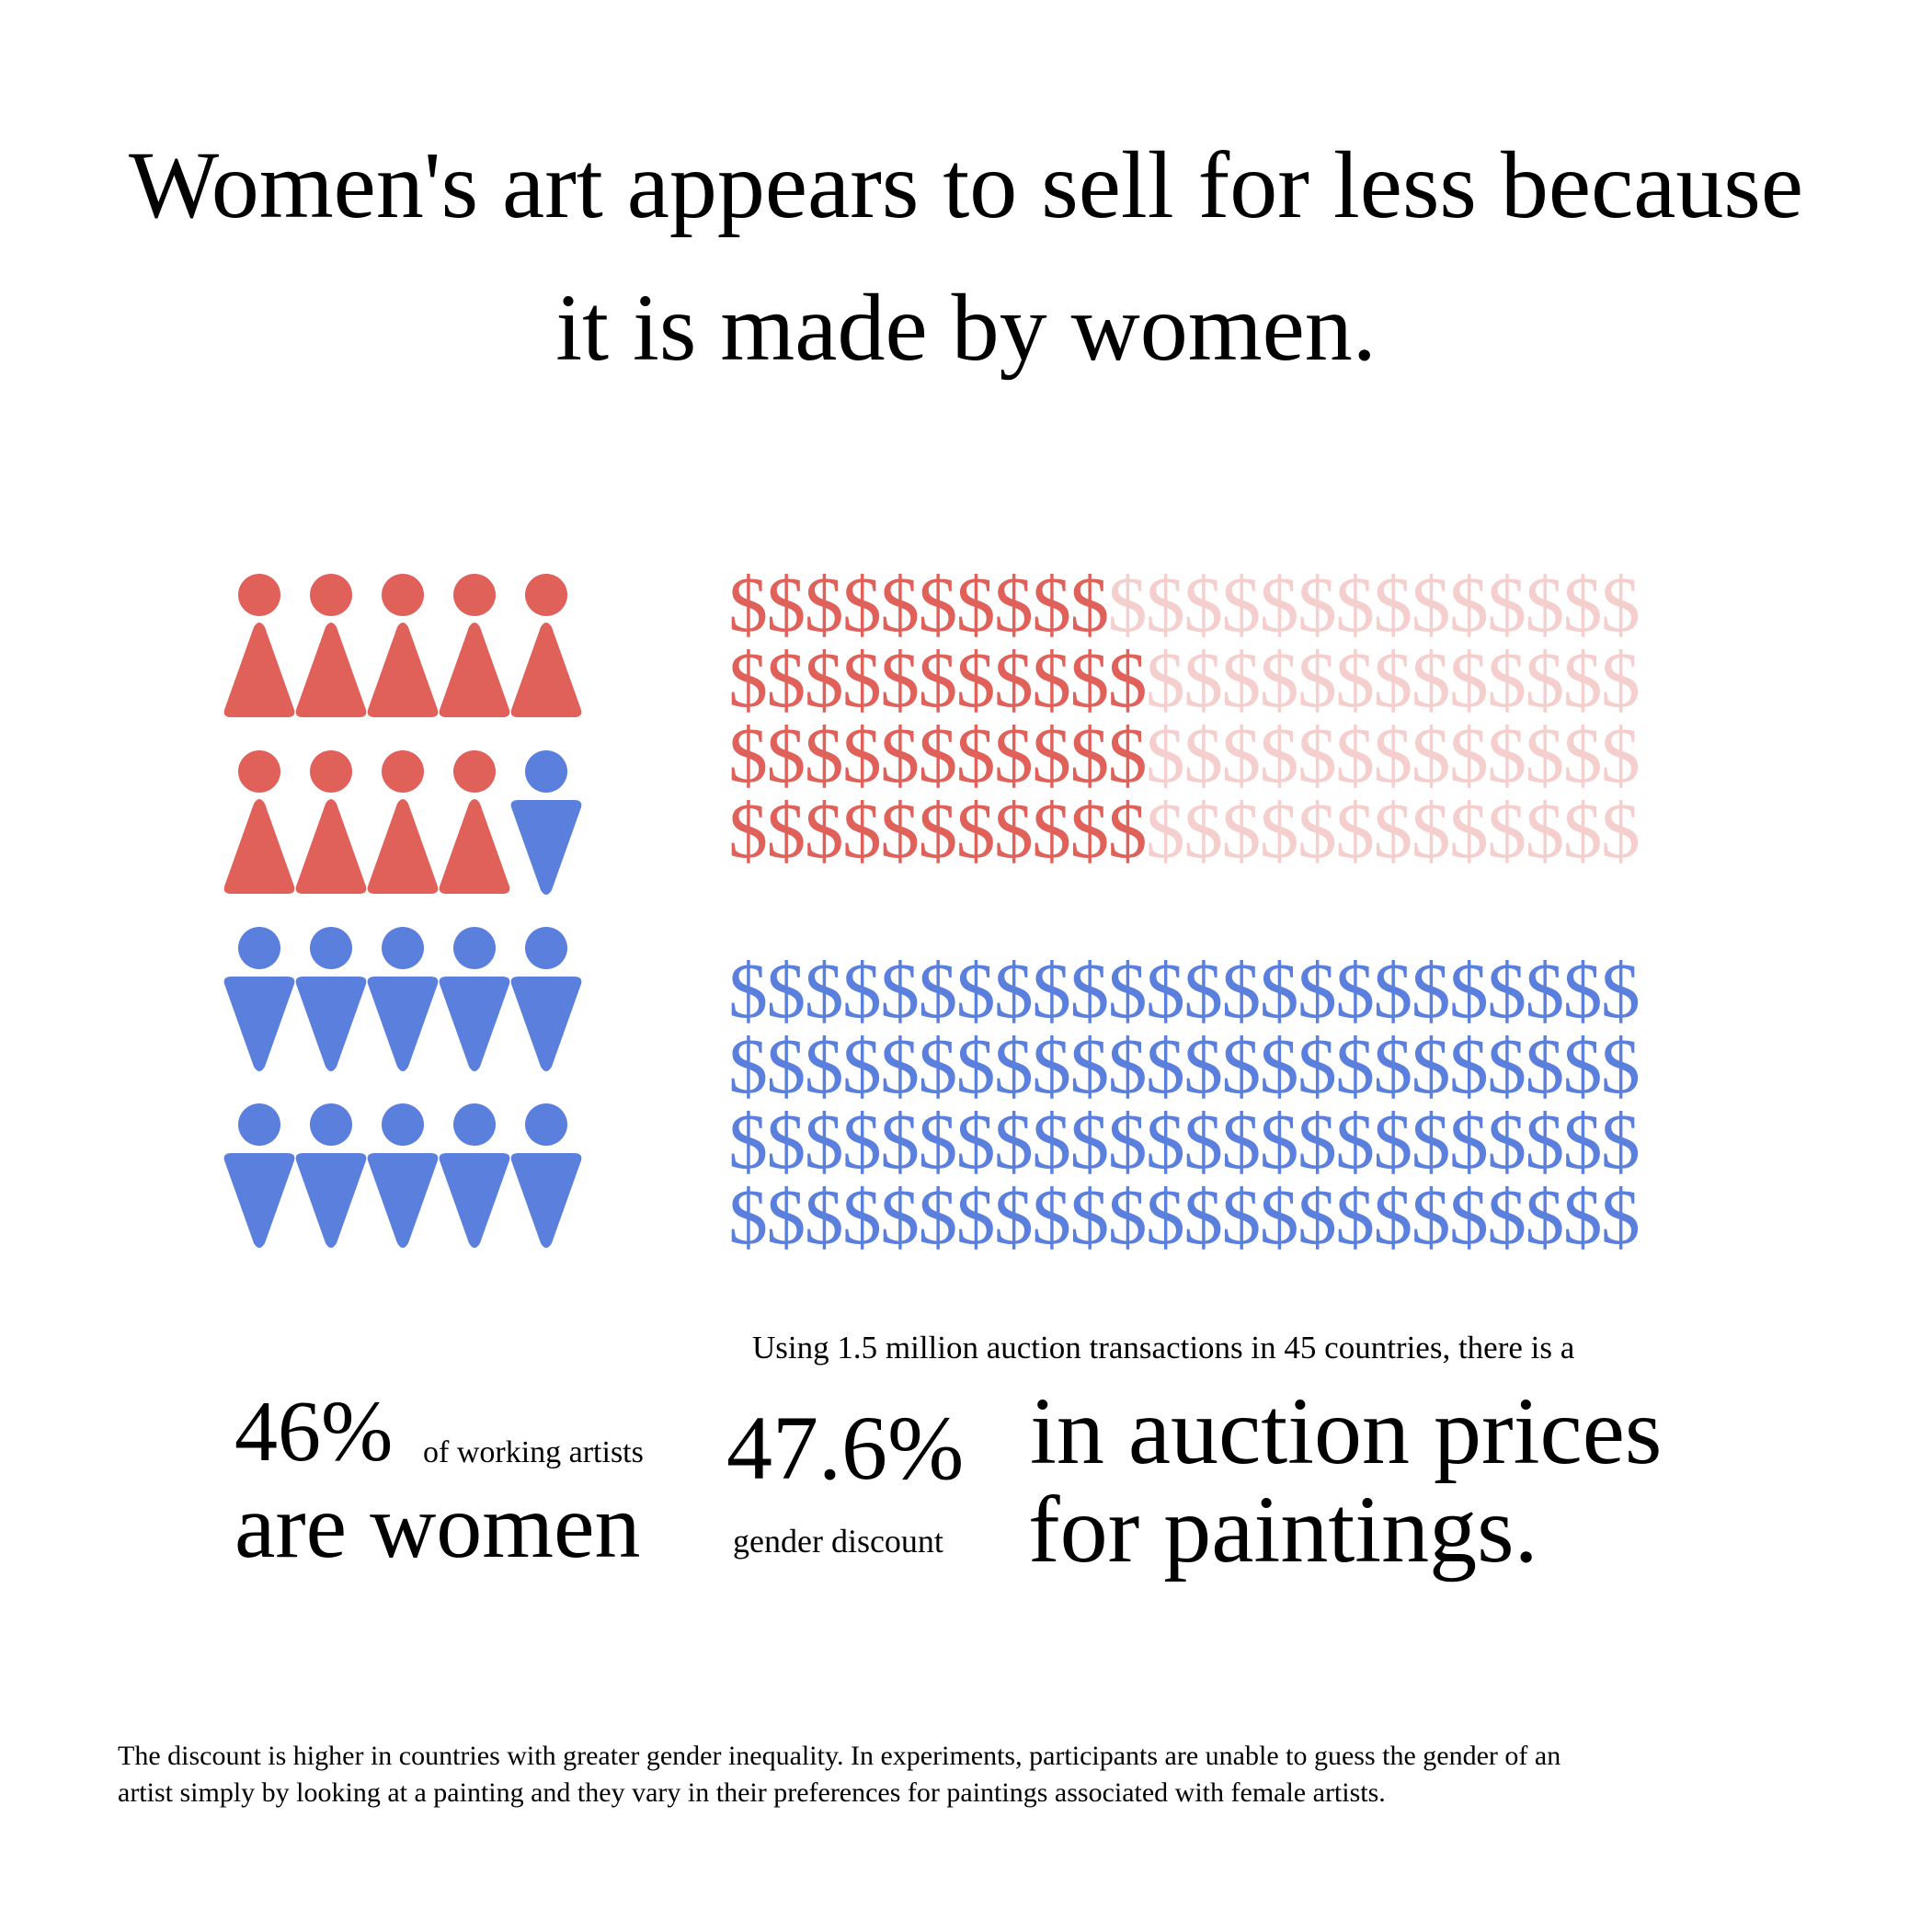 The width and height of the screenshot is (1932, 1931). I want to click on women-dollar-row-2: $ $ $ $ $ $ $ $ $ $ $ $ $ $ $ $ $ $ $ $ $ $ $ $, so click(1184, 679).